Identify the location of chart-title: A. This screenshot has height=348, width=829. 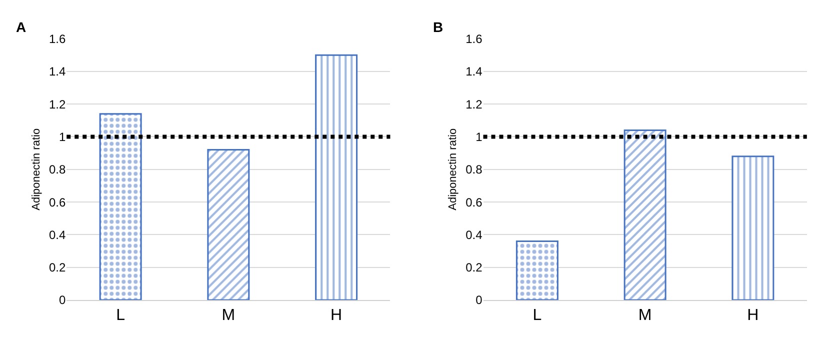
(21, 27).